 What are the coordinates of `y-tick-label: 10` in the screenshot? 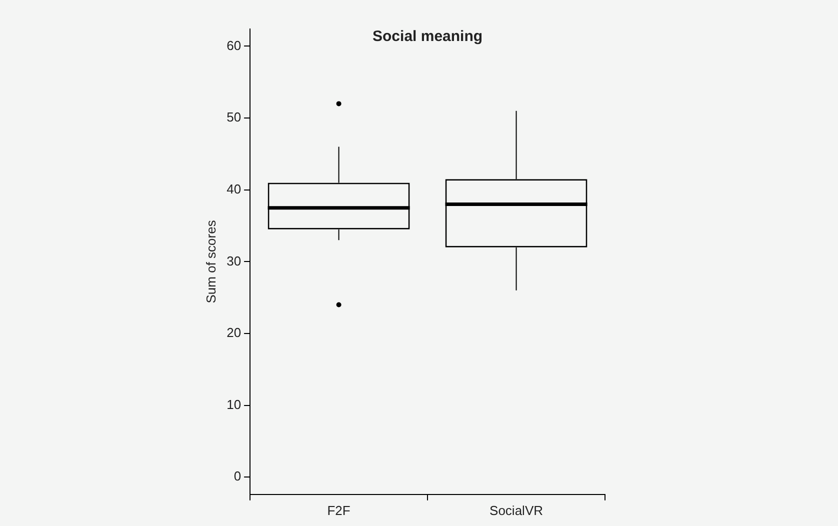 It's located at (234, 404).